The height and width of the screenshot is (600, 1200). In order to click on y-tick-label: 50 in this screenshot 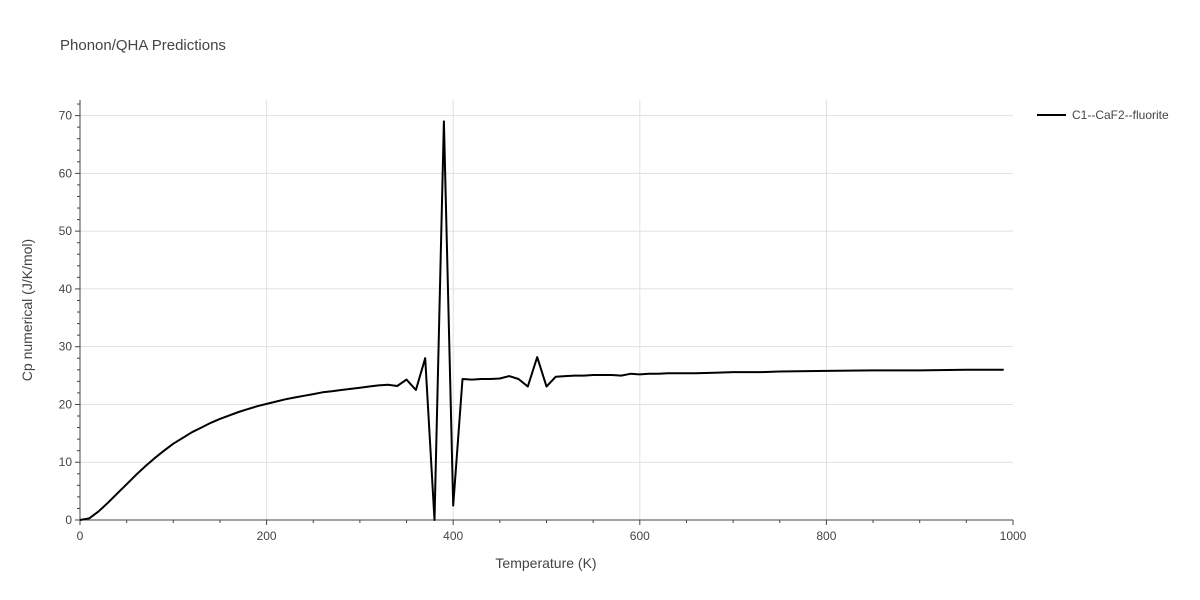, I will do `click(66, 231)`.